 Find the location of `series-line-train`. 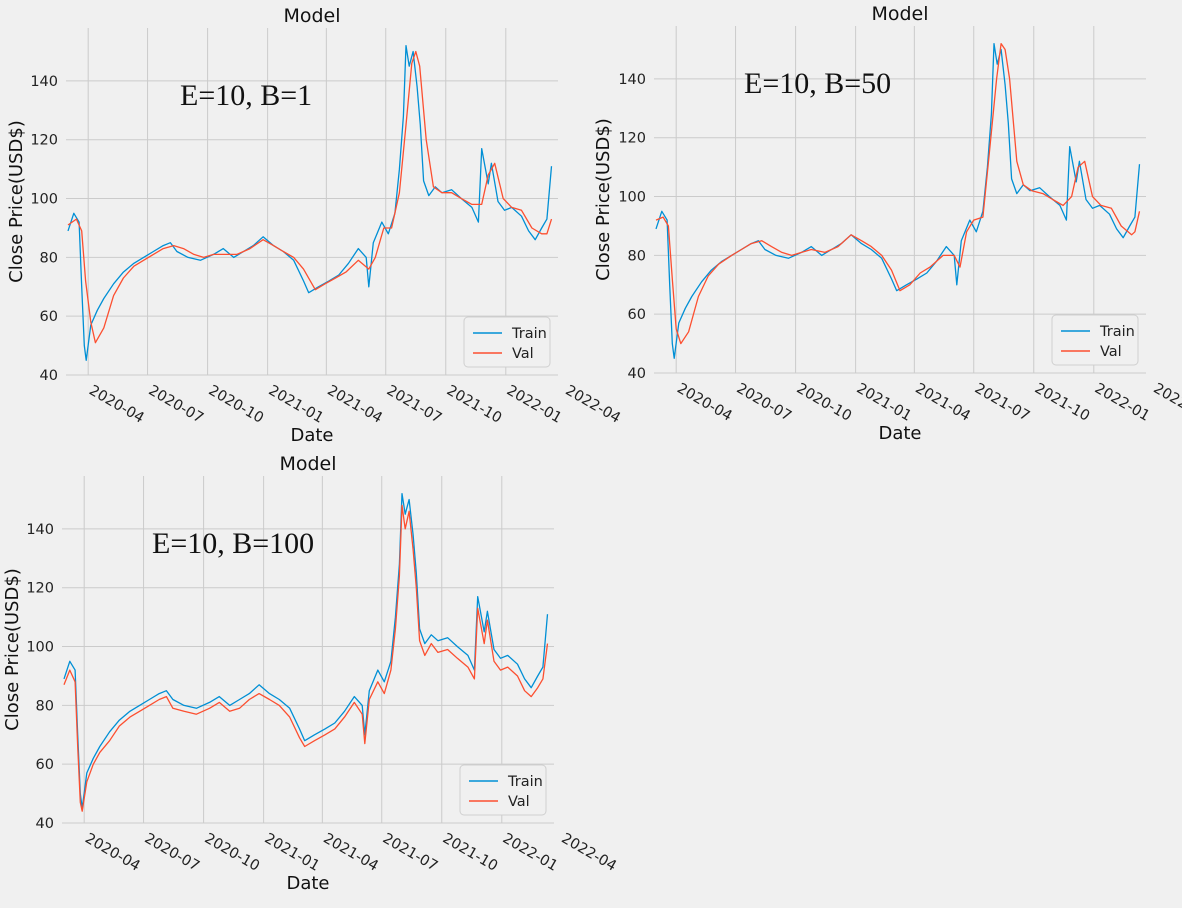

series-line-train is located at coordinates (310, 202).